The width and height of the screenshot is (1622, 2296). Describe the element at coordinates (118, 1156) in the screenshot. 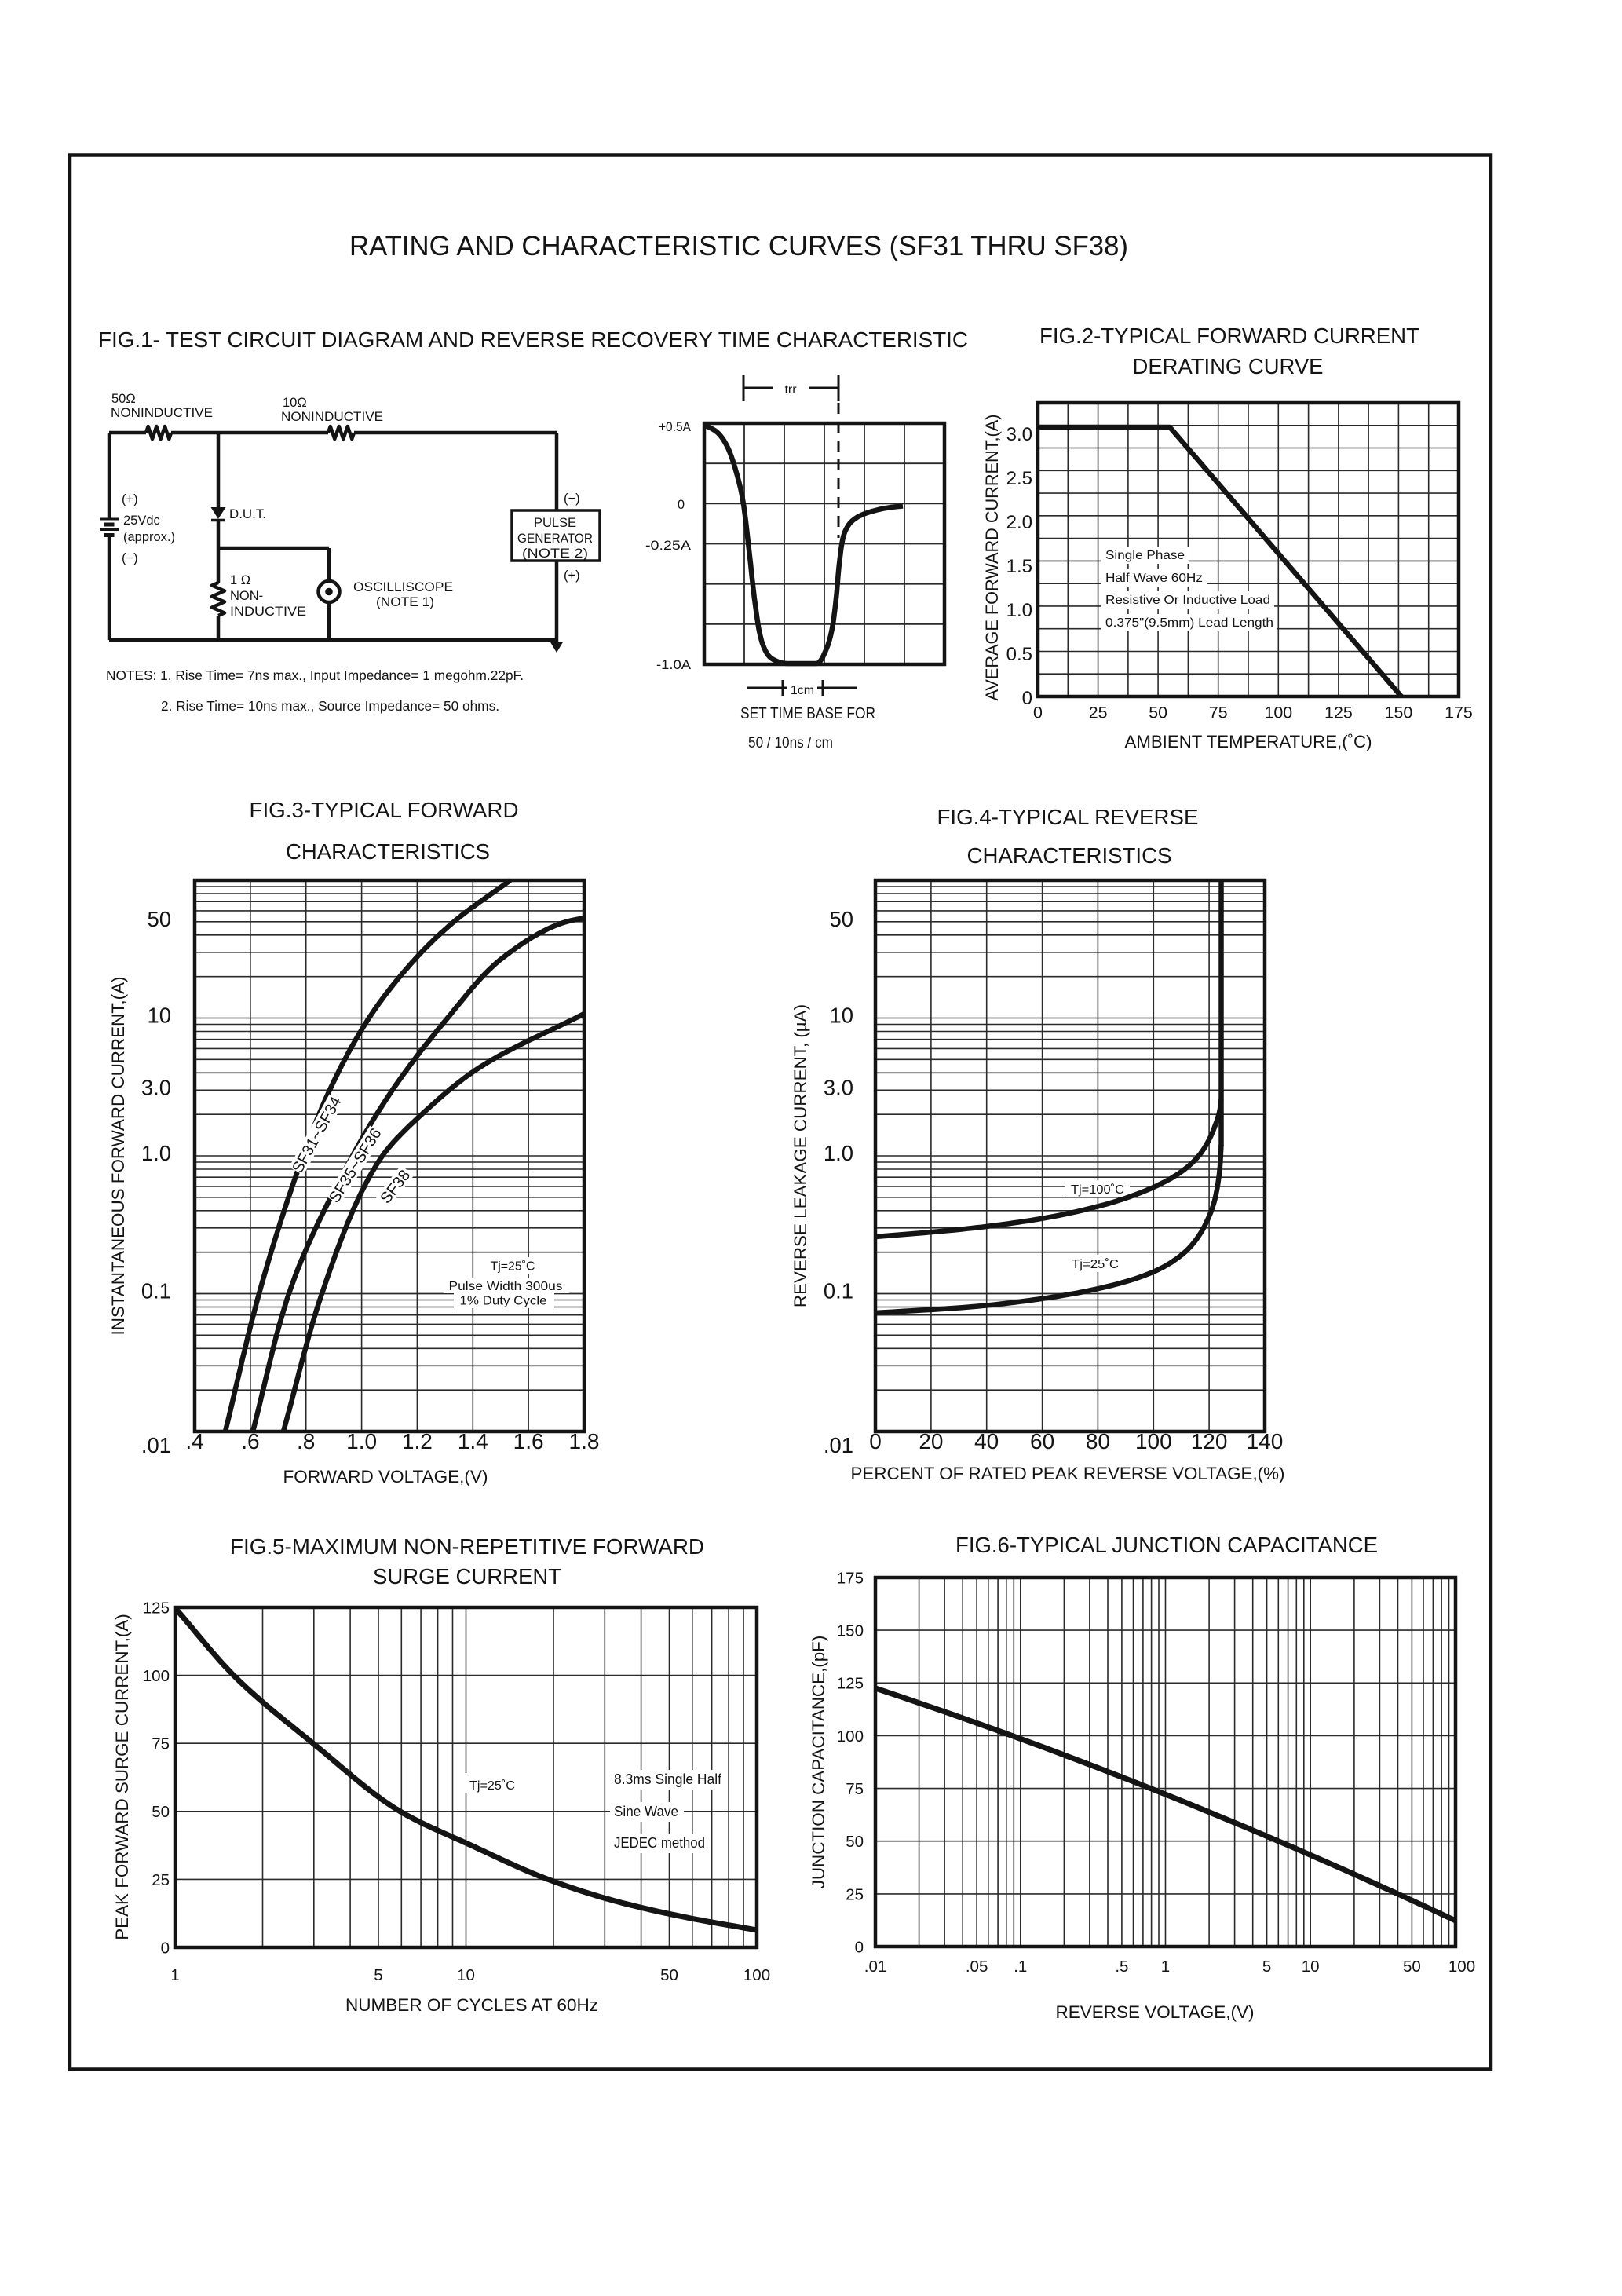

I see `svg-text:INSTANTANEOUS FORWARD CURRENT,: INSTANTANEOUS FORWARD CURRENT,(A)` at that location.